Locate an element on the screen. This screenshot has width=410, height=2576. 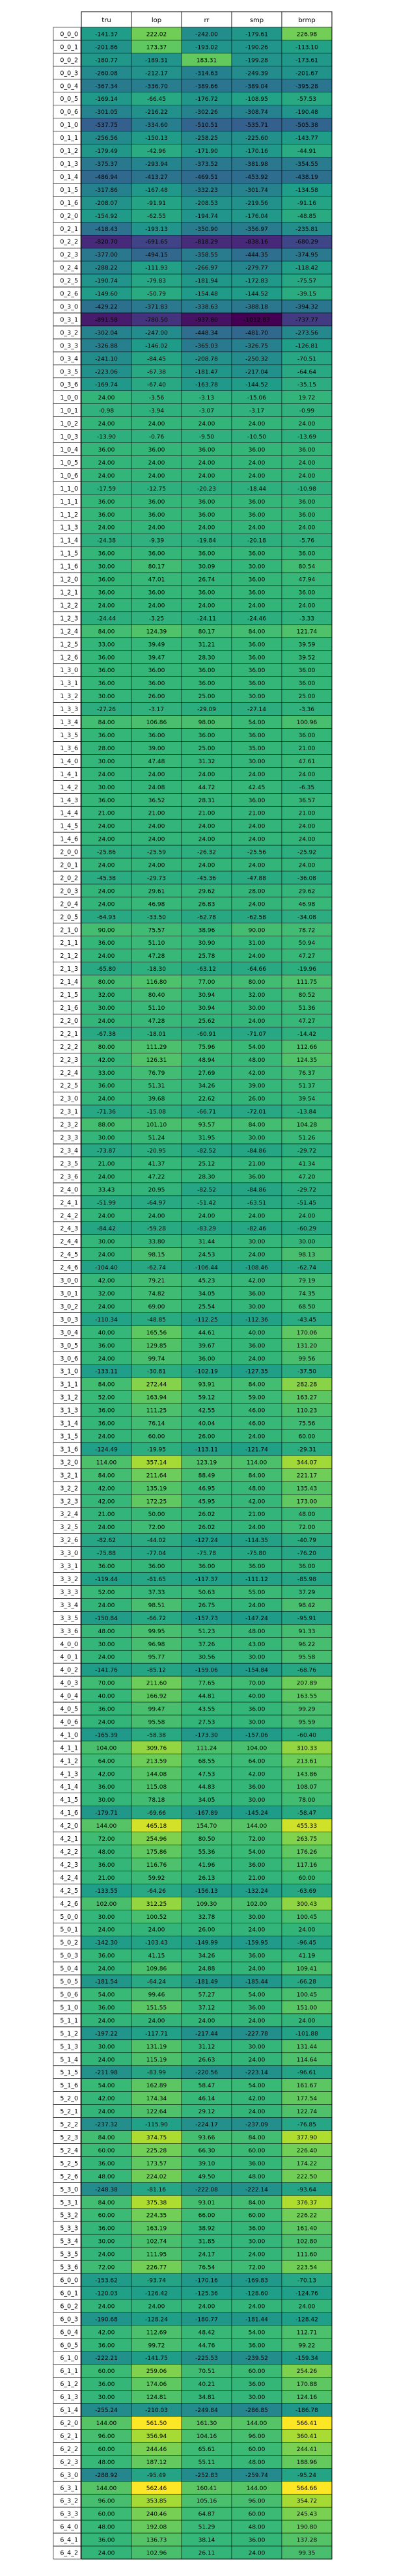
heatmap-cell-value: -50.79 is located at coordinates (156, 294).